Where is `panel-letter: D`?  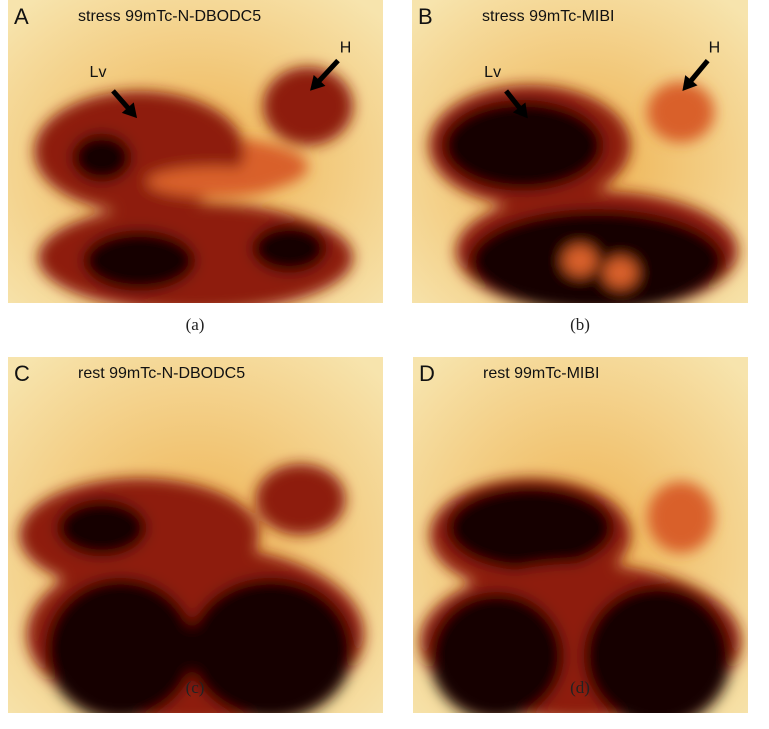
panel-letter: D is located at coordinates (427, 373).